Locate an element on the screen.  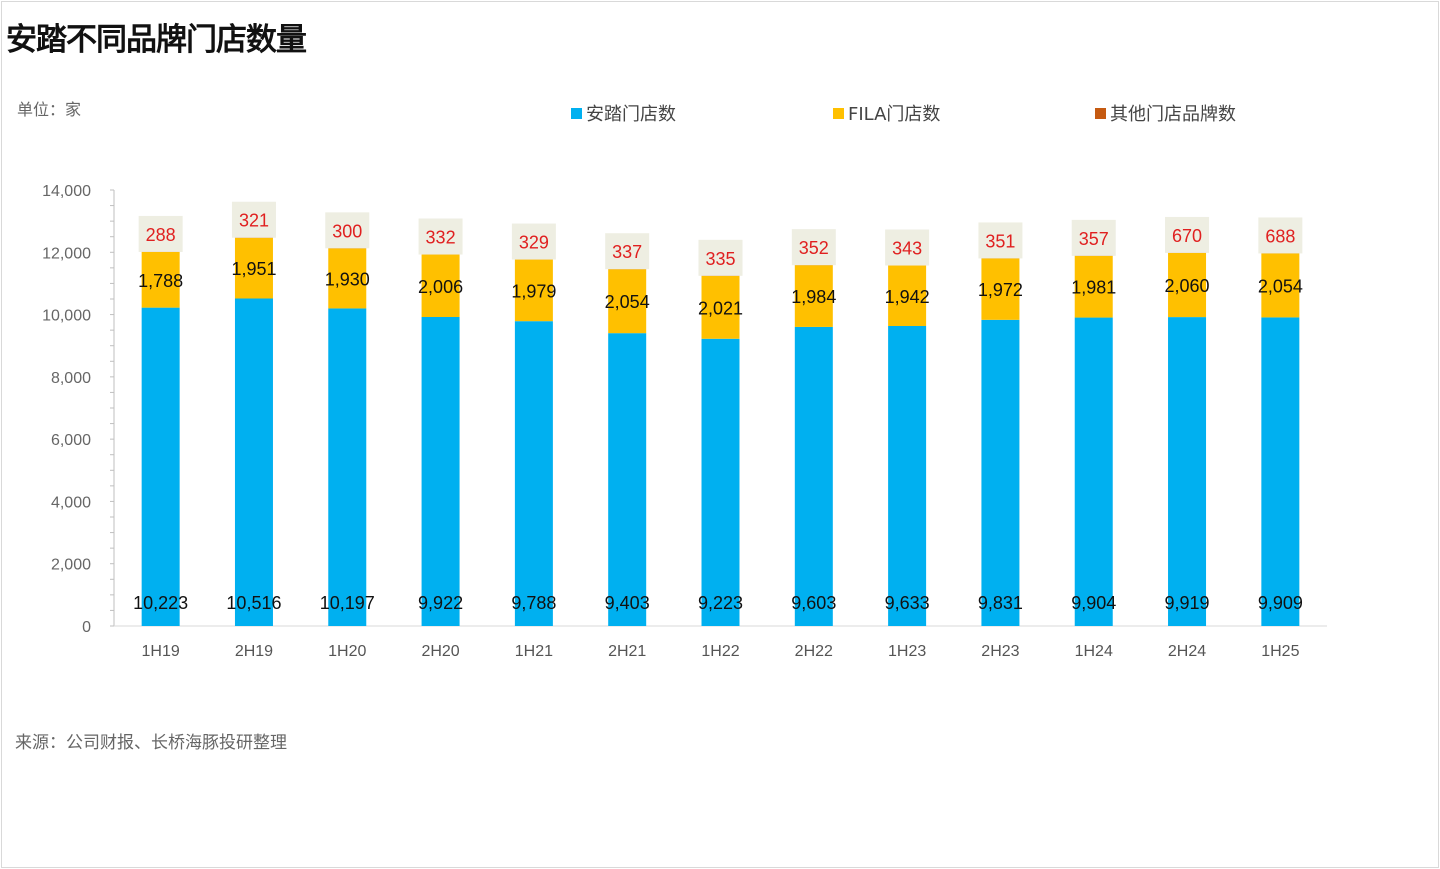
data-label-fila: 1,979 is located at coordinates (533, 291).